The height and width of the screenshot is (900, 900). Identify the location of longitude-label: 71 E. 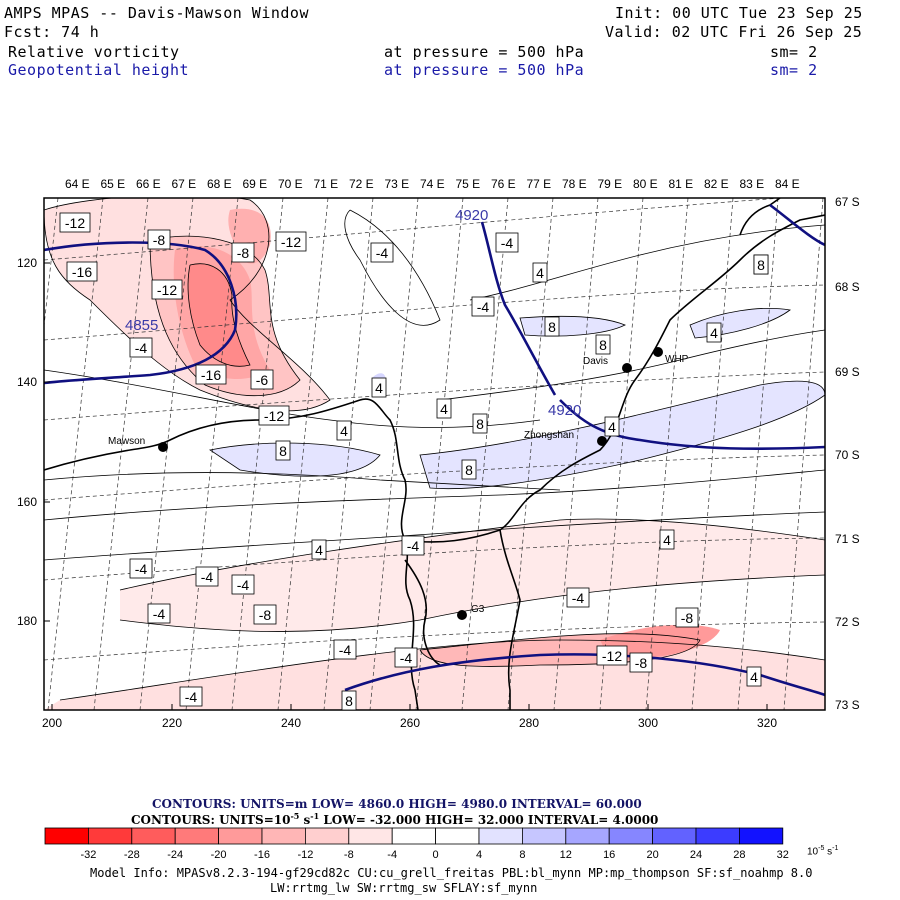
(326, 184).